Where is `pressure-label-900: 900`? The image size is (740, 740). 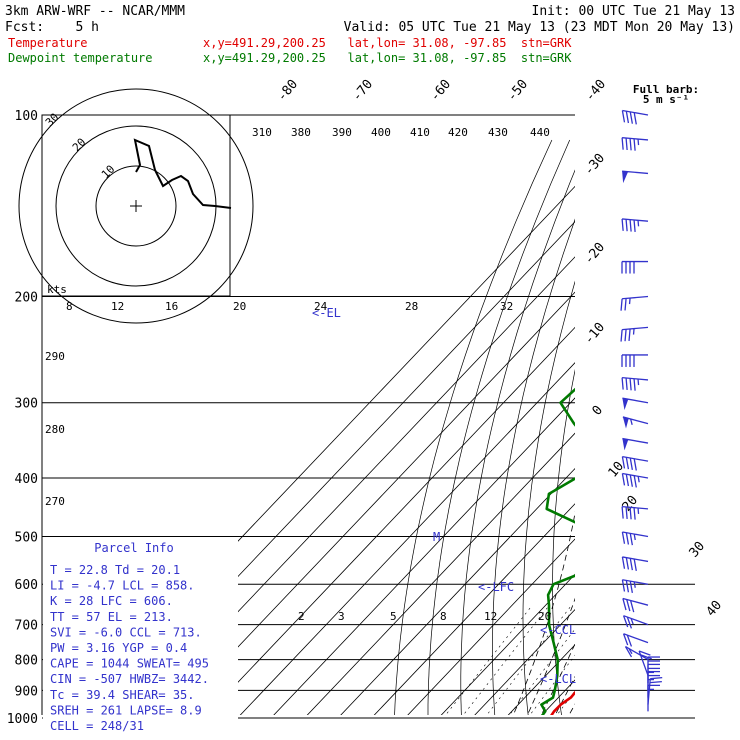 pressure-label-900: 900 is located at coordinates (26, 691).